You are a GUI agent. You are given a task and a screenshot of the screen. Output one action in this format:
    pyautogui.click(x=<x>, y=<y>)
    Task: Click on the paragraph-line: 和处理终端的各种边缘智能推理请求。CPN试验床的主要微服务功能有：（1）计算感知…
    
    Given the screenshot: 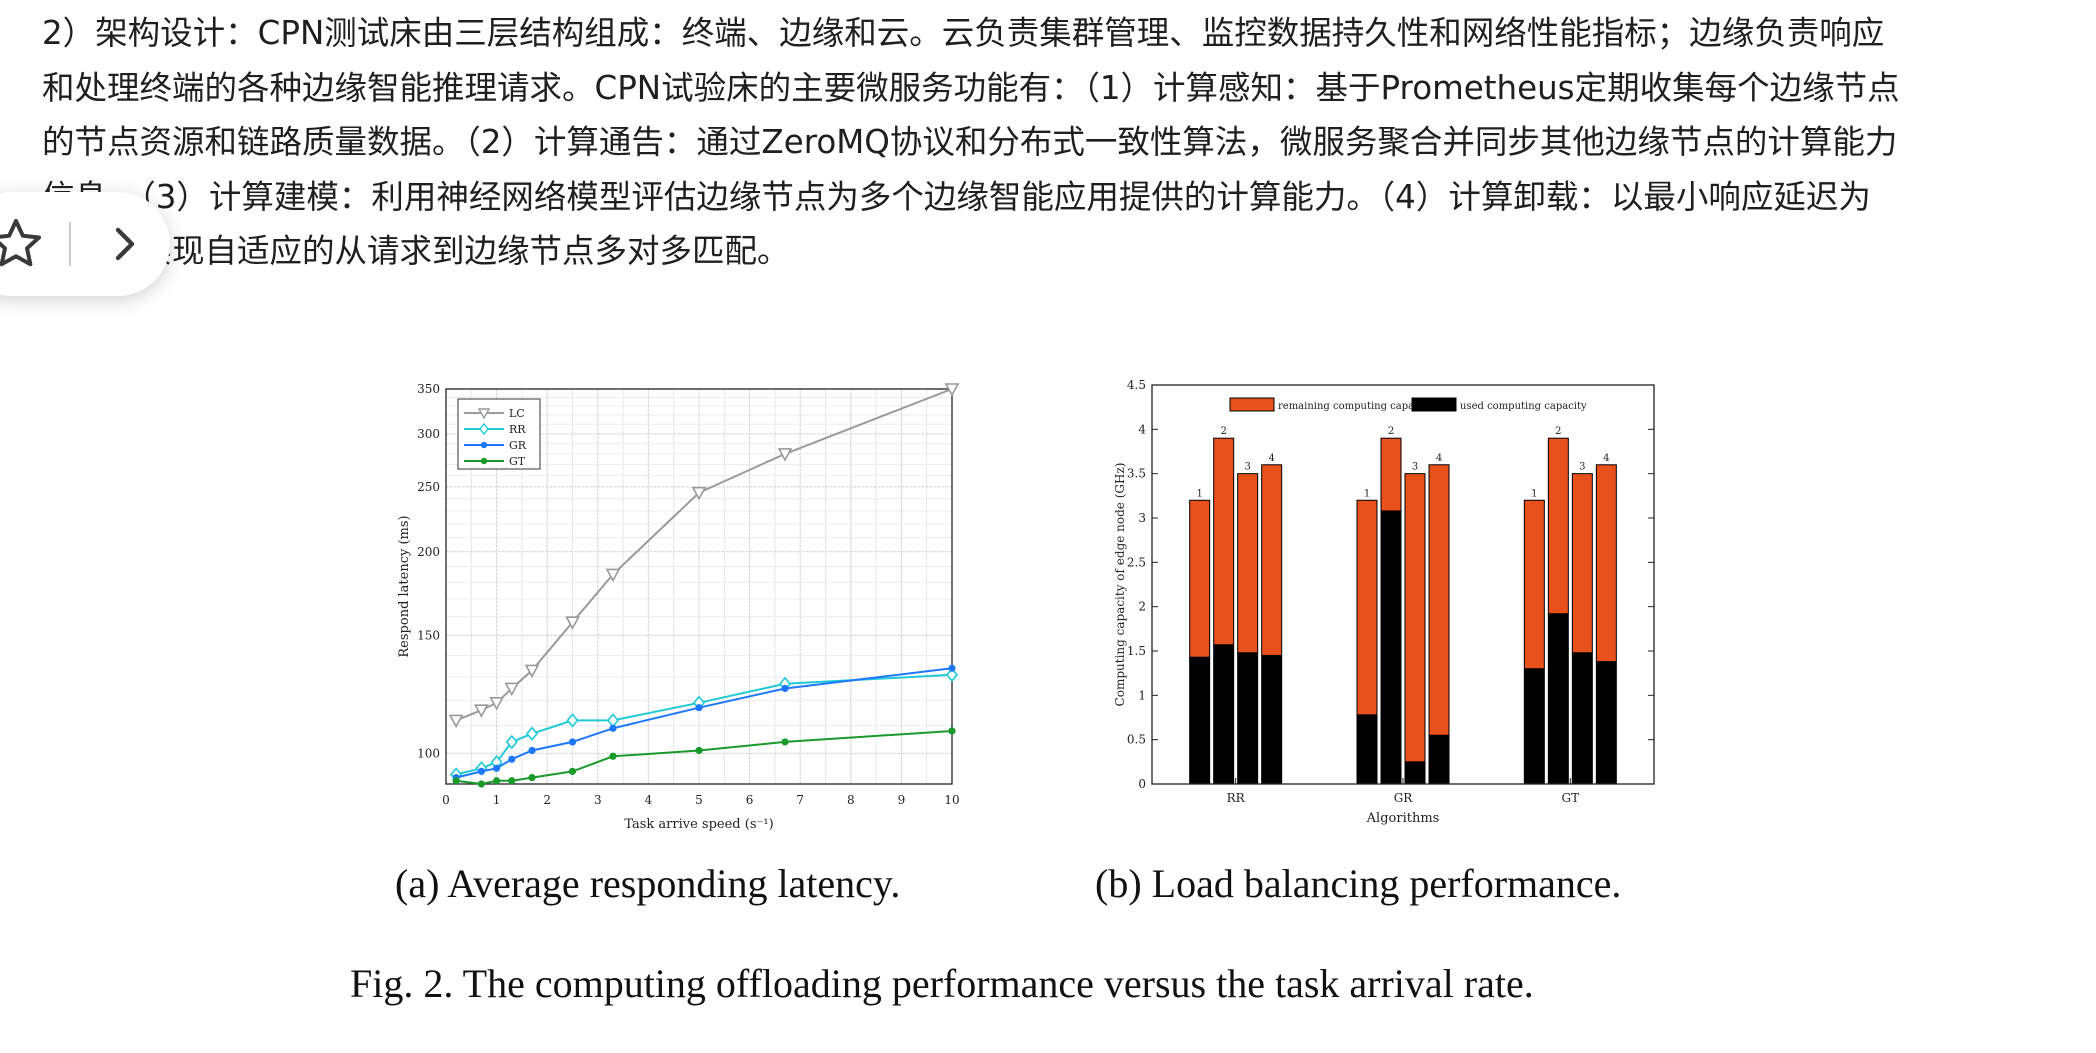 What is the action you would take?
    pyautogui.click(x=971, y=87)
    